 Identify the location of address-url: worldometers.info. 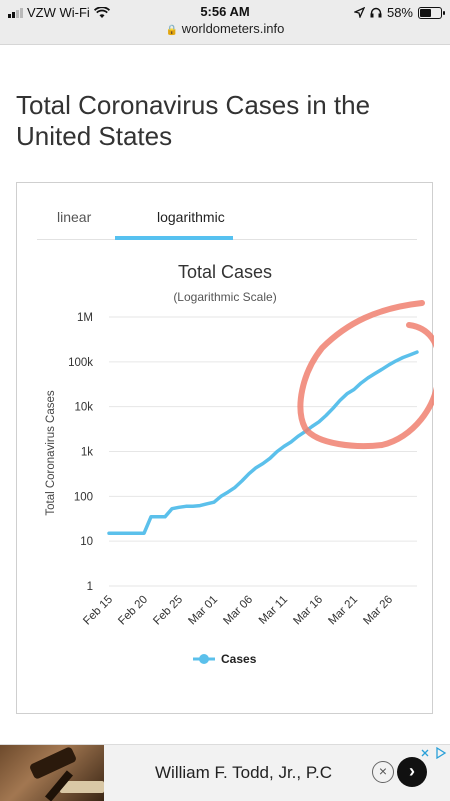
(233, 28).